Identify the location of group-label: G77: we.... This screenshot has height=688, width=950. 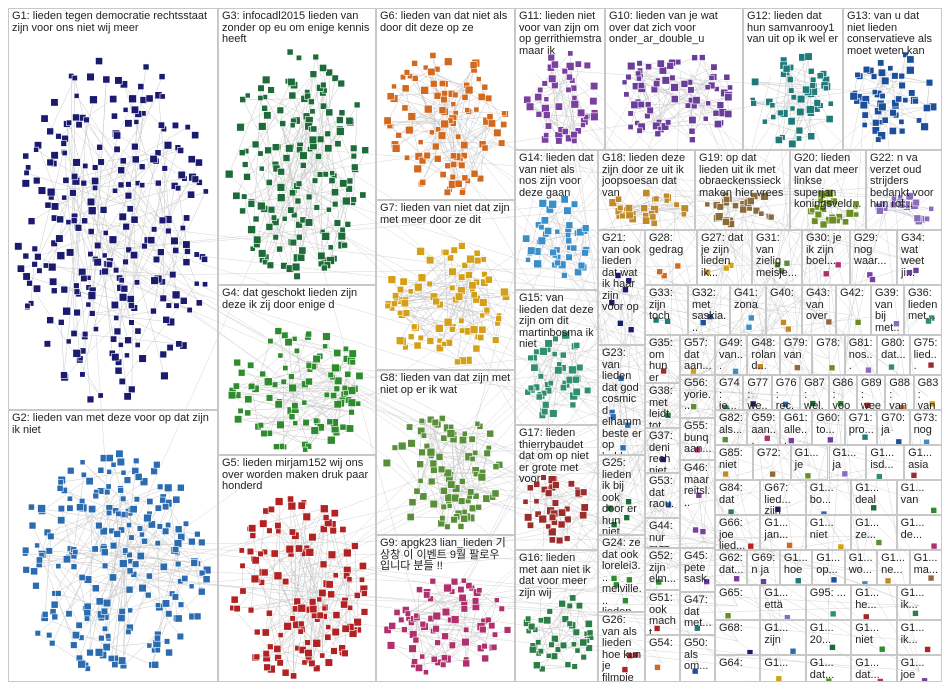
(758, 393).